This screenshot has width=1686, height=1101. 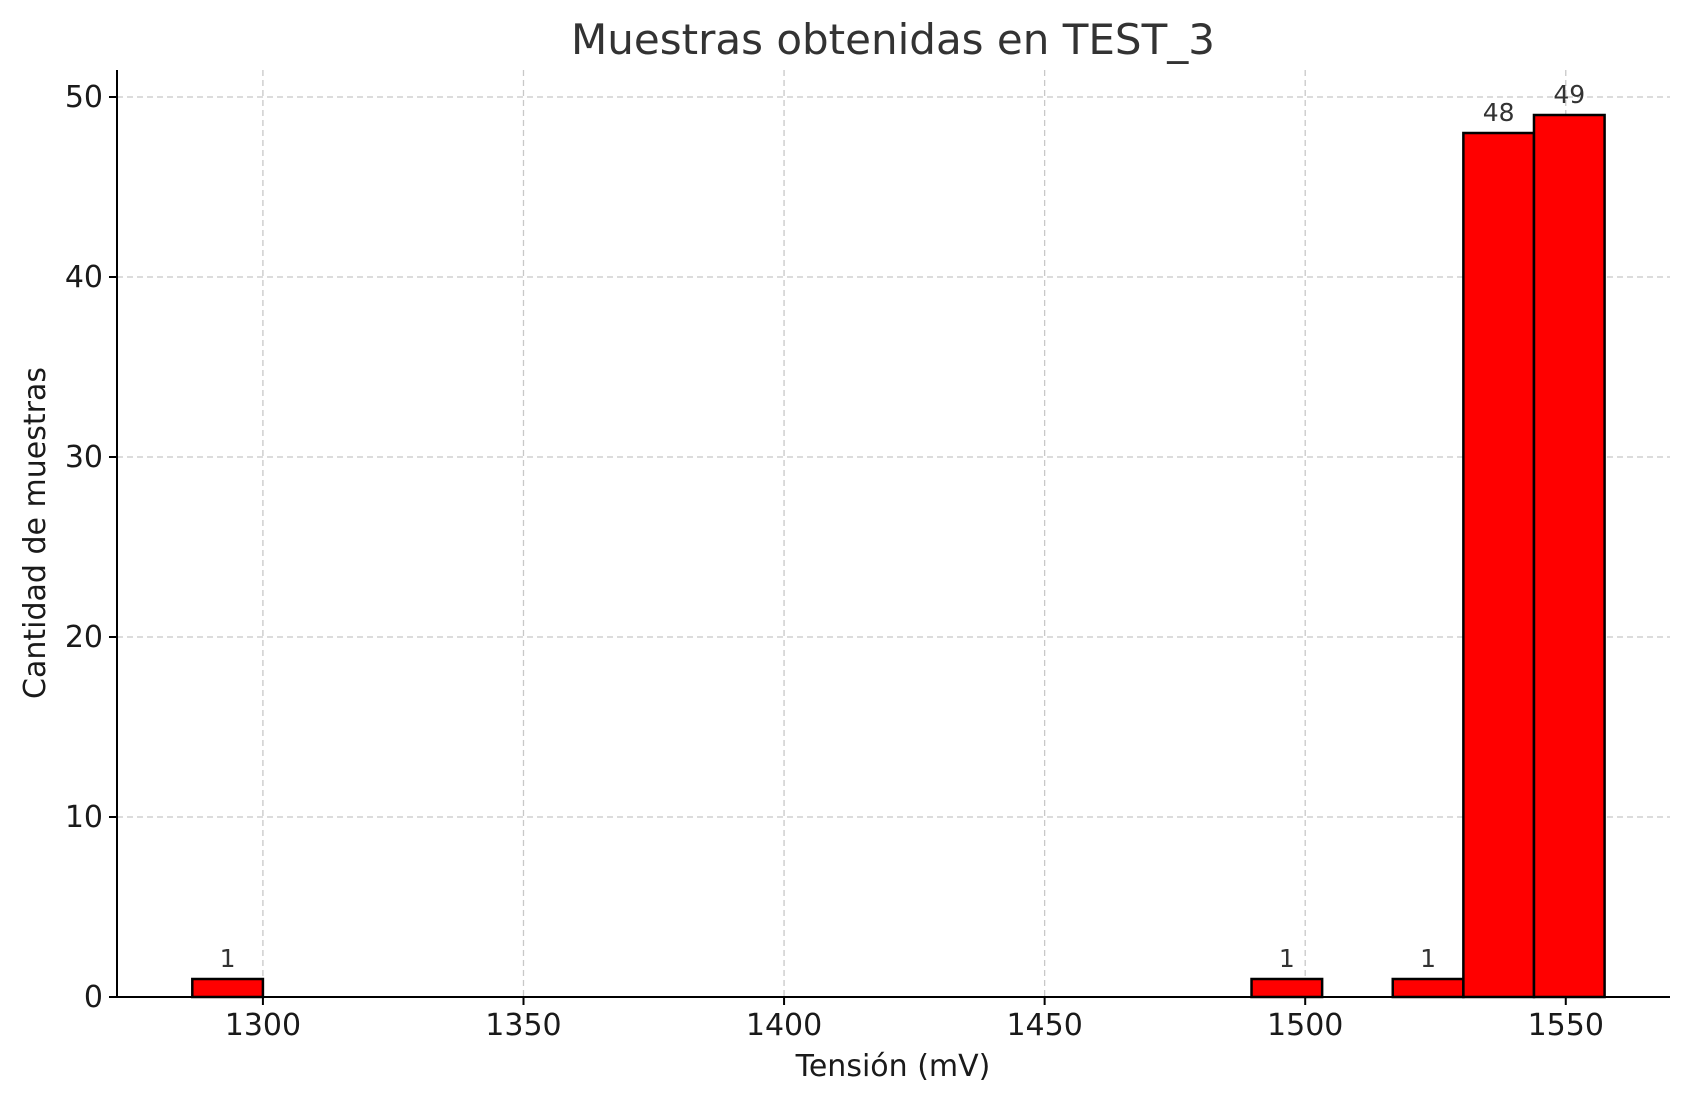 What do you see at coordinates (84, 817) in the screenshot?
I see `y-tick-label: 10` at bounding box center [84, 817].